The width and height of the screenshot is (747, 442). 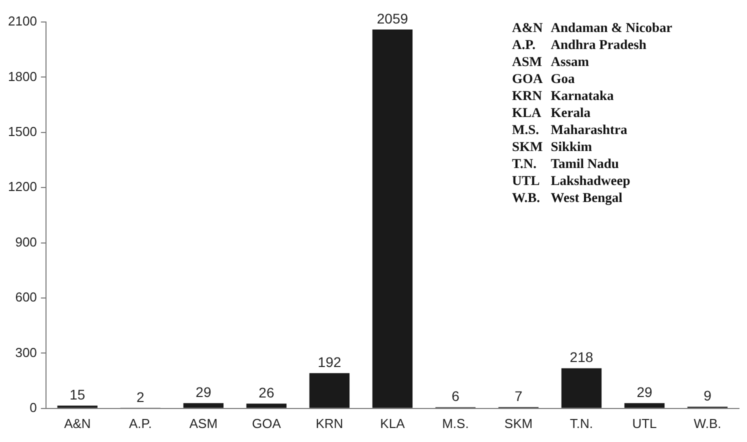 I want to click on data-label: 15, so click(x=78, y=394).